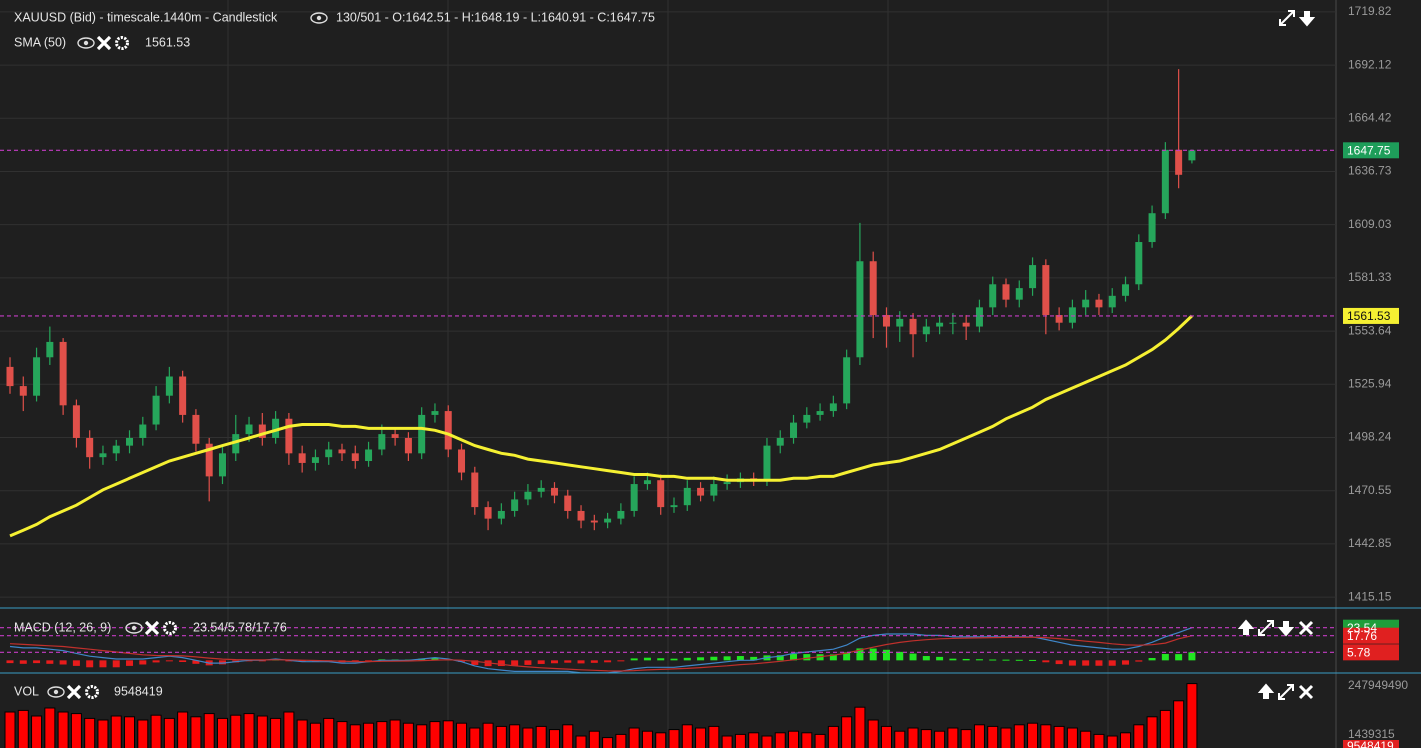 Image resolution: width=1421 pixels, height=748 pixels. I want to click on eye-icon, so click(56, 692).